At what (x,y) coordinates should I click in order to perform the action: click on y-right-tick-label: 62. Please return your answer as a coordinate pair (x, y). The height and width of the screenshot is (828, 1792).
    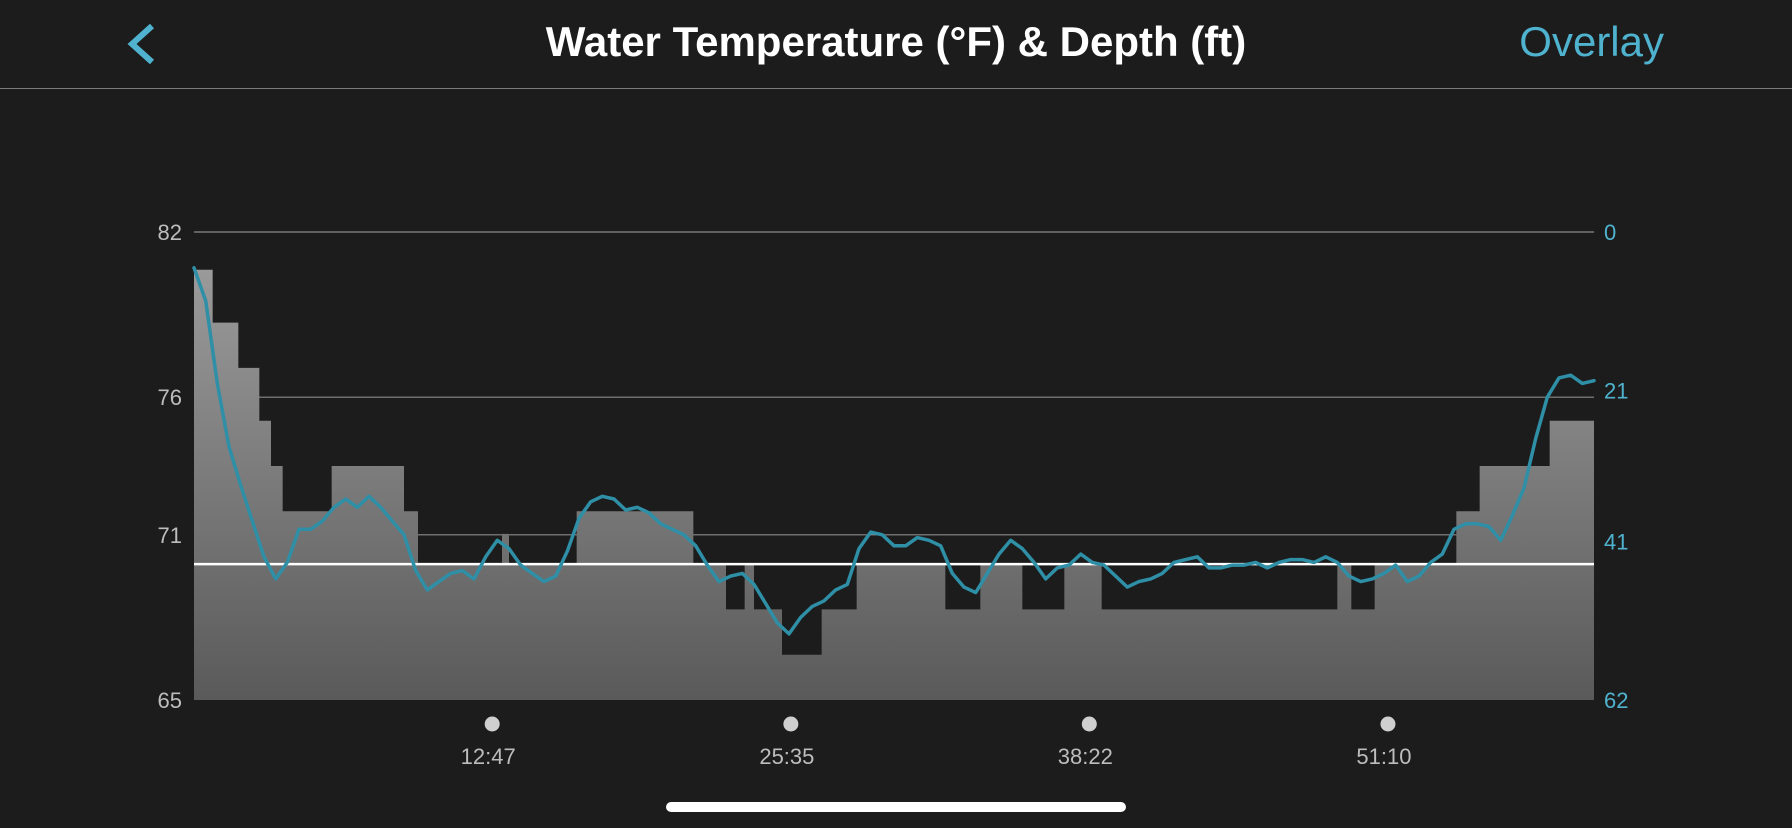
    Looking at the image, I should click on (1616, 700).